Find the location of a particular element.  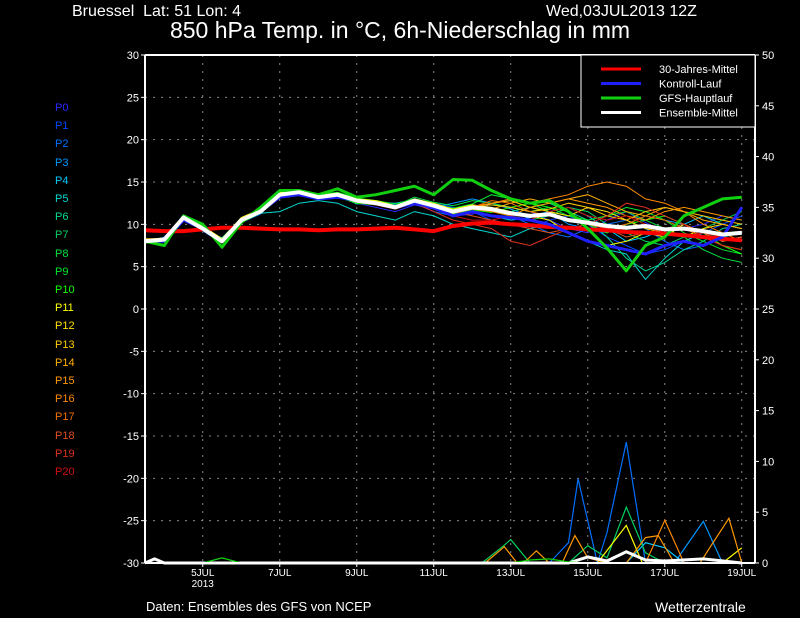

y-right-tick-label: 25 is located at coordinates (768, 310).